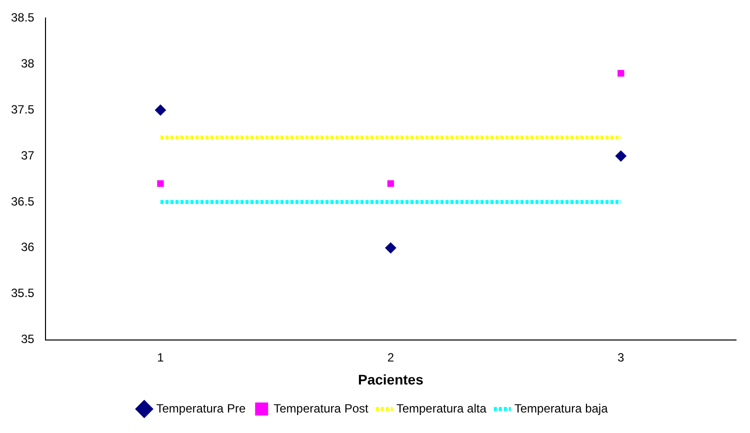  Describe the element at coordinates (321, 408) in the screenshot. I see `legend-label: Temperatura Post` at that location.